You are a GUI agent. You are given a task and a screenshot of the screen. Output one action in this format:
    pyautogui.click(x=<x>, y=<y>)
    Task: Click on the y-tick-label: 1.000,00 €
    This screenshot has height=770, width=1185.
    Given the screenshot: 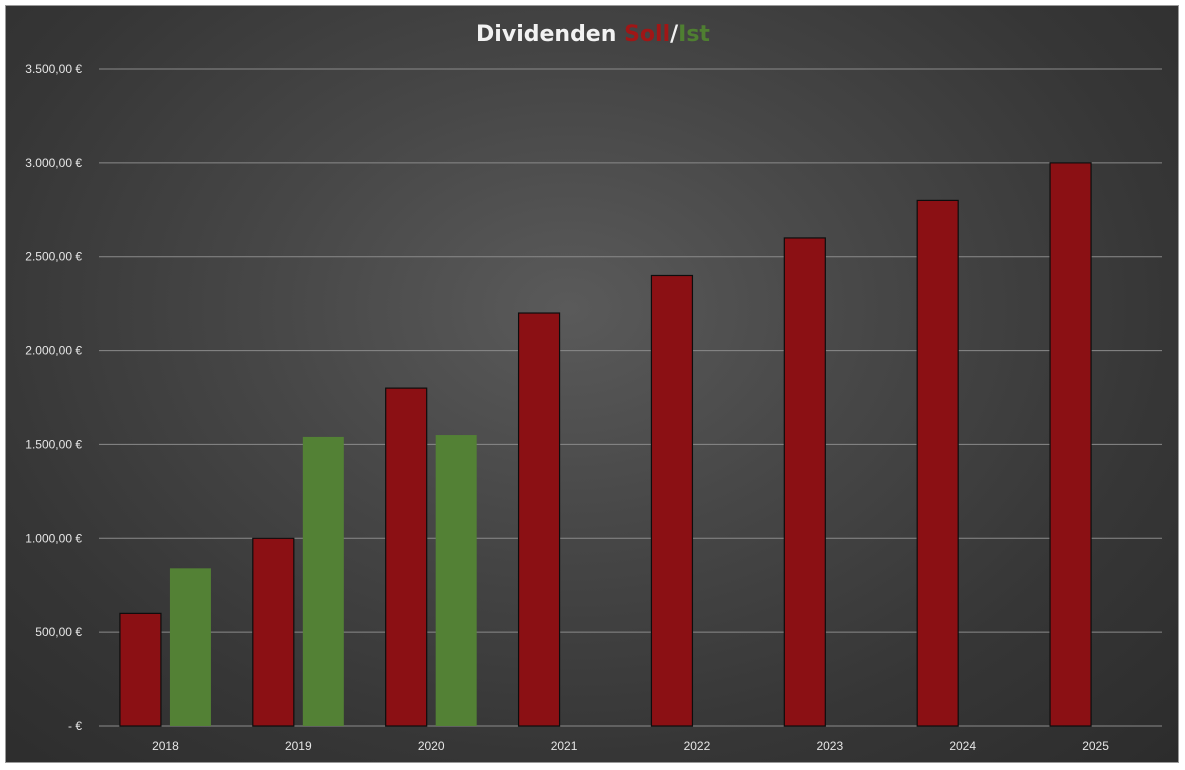 What is the action you would take?
    pyautogui.click(x=53, y=538)
    